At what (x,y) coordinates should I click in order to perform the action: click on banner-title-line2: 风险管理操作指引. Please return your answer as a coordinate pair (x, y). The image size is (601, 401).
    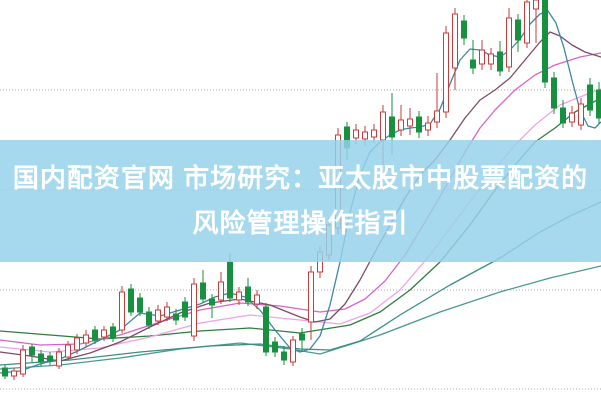
    Looking at the image, I should click on (300, 223).